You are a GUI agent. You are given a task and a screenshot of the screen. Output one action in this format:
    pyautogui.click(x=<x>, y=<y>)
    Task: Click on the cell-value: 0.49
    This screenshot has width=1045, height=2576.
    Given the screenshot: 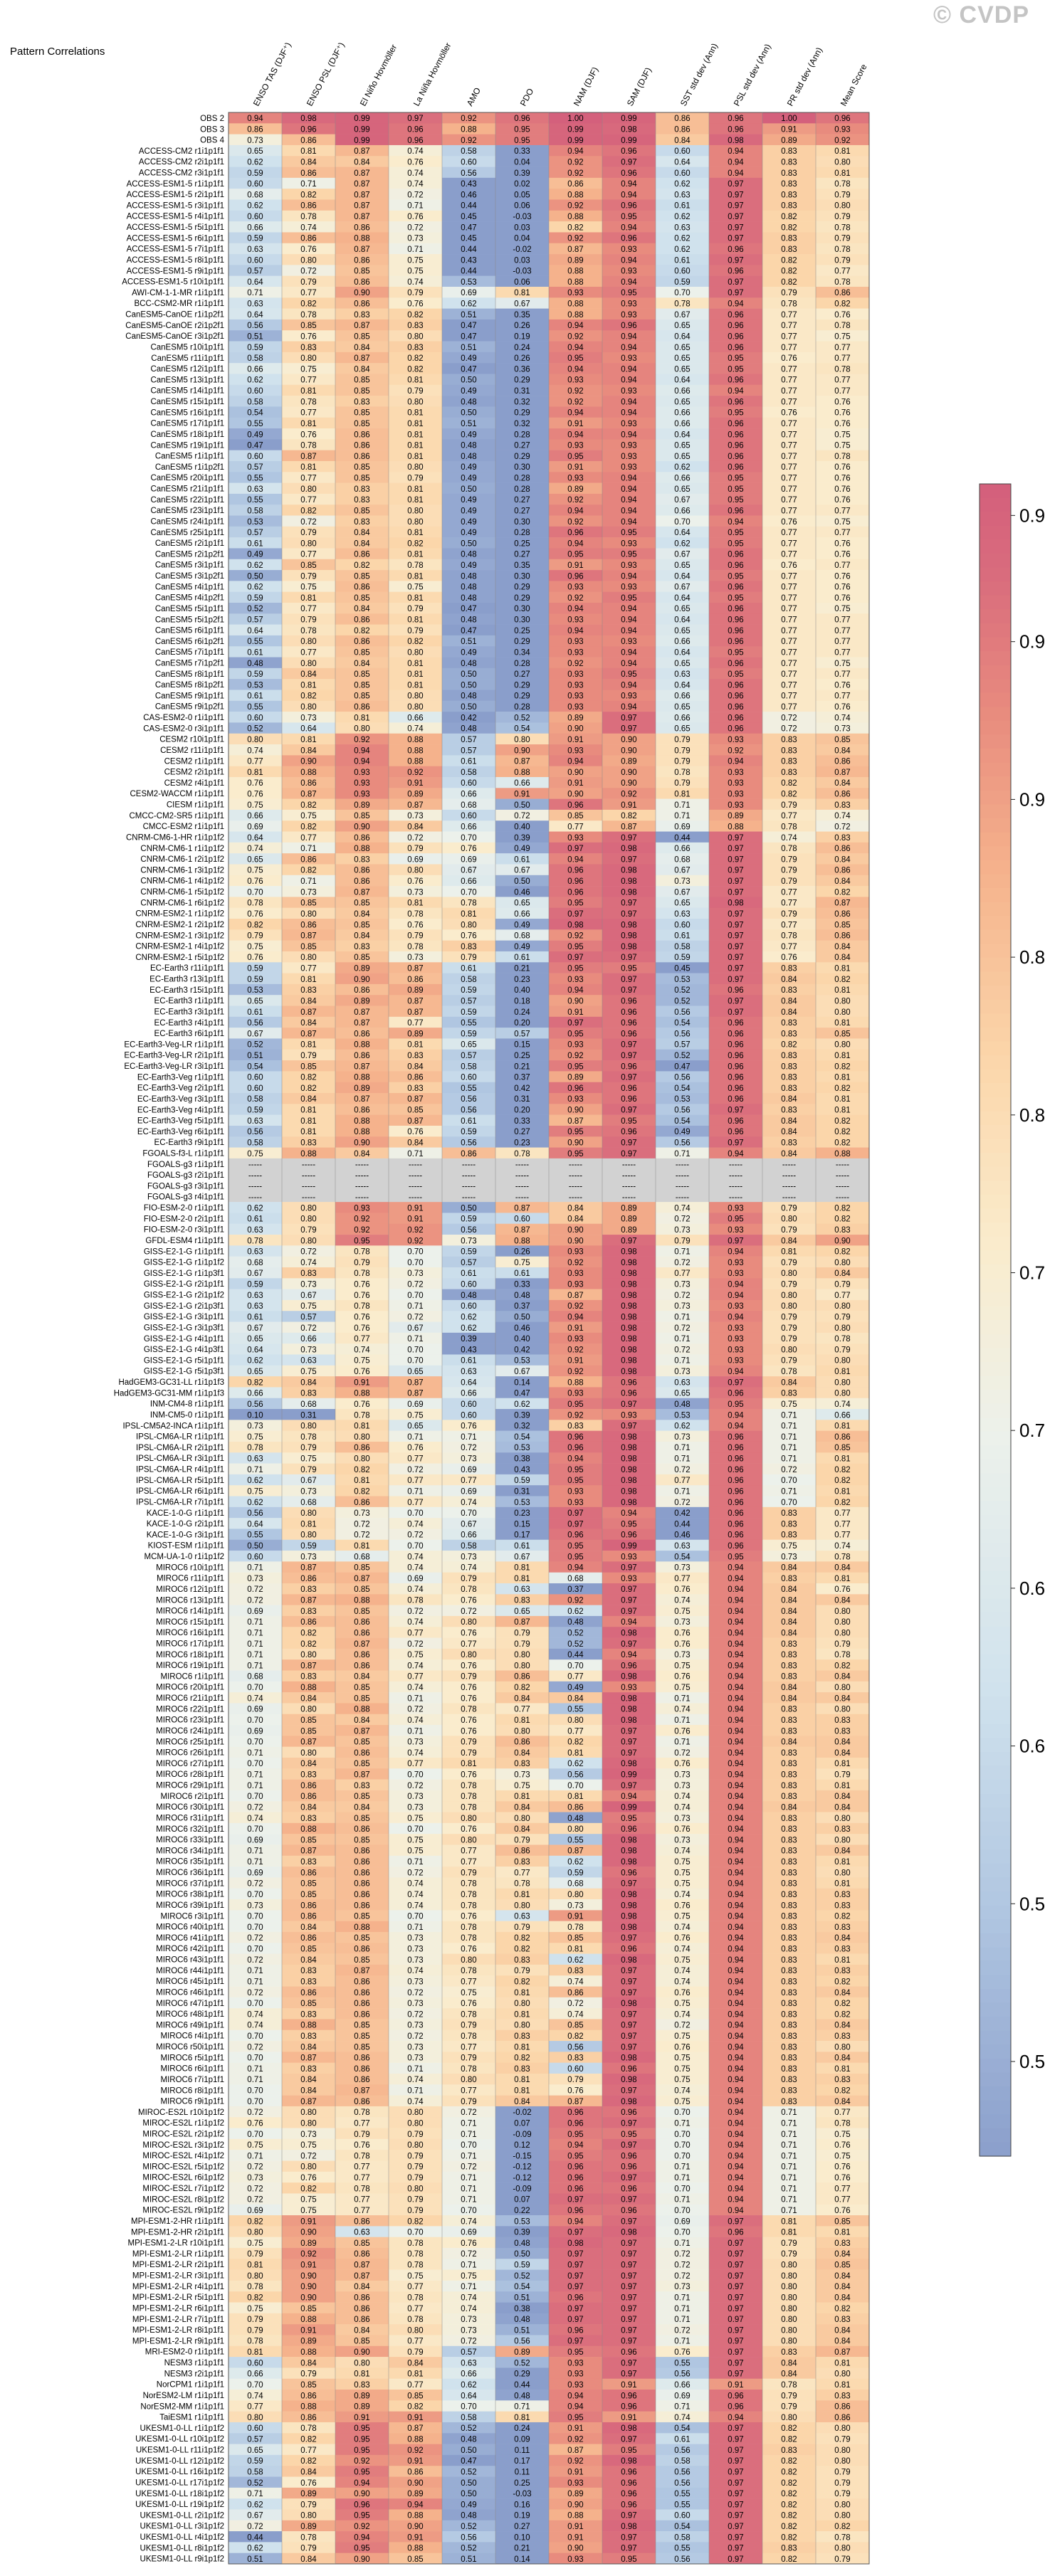 What is the action you would take?
    pyautogui.click(x=468, y=500)
    